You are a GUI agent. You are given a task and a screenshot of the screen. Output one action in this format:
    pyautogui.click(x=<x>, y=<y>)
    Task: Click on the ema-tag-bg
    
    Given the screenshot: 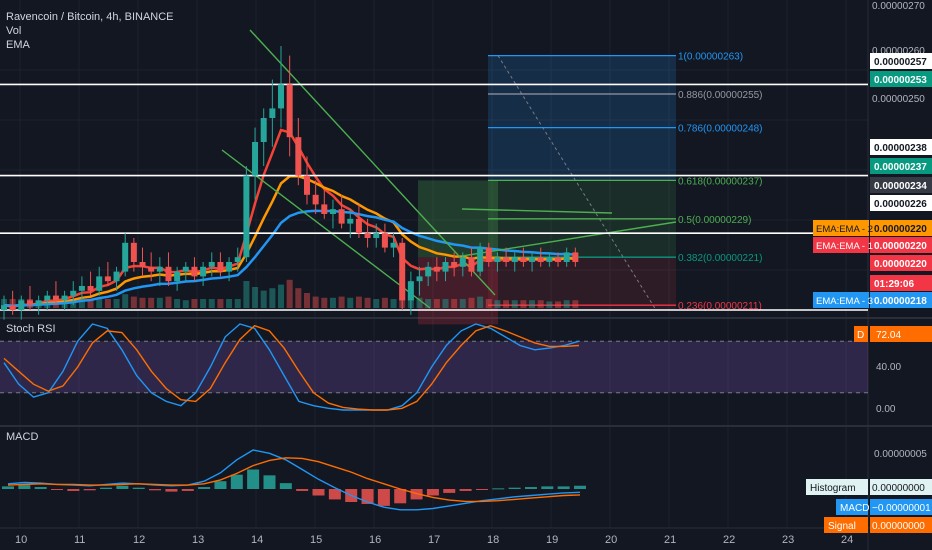 What is the action you would take?
    pyautogui.click(x=841, y=300)
    